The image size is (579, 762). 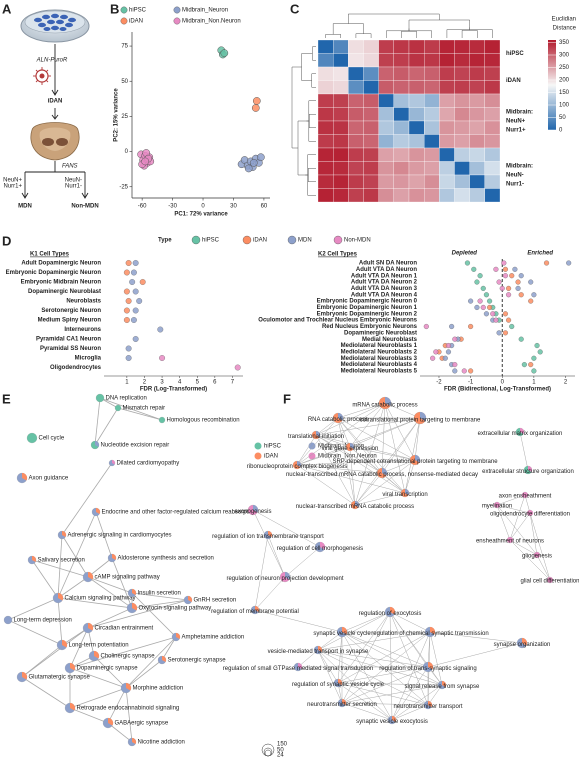 What do you see at coordinates (126, 399) in the screenshot?
I see `node-label: DNA replication` at bounding box center [126, 399].